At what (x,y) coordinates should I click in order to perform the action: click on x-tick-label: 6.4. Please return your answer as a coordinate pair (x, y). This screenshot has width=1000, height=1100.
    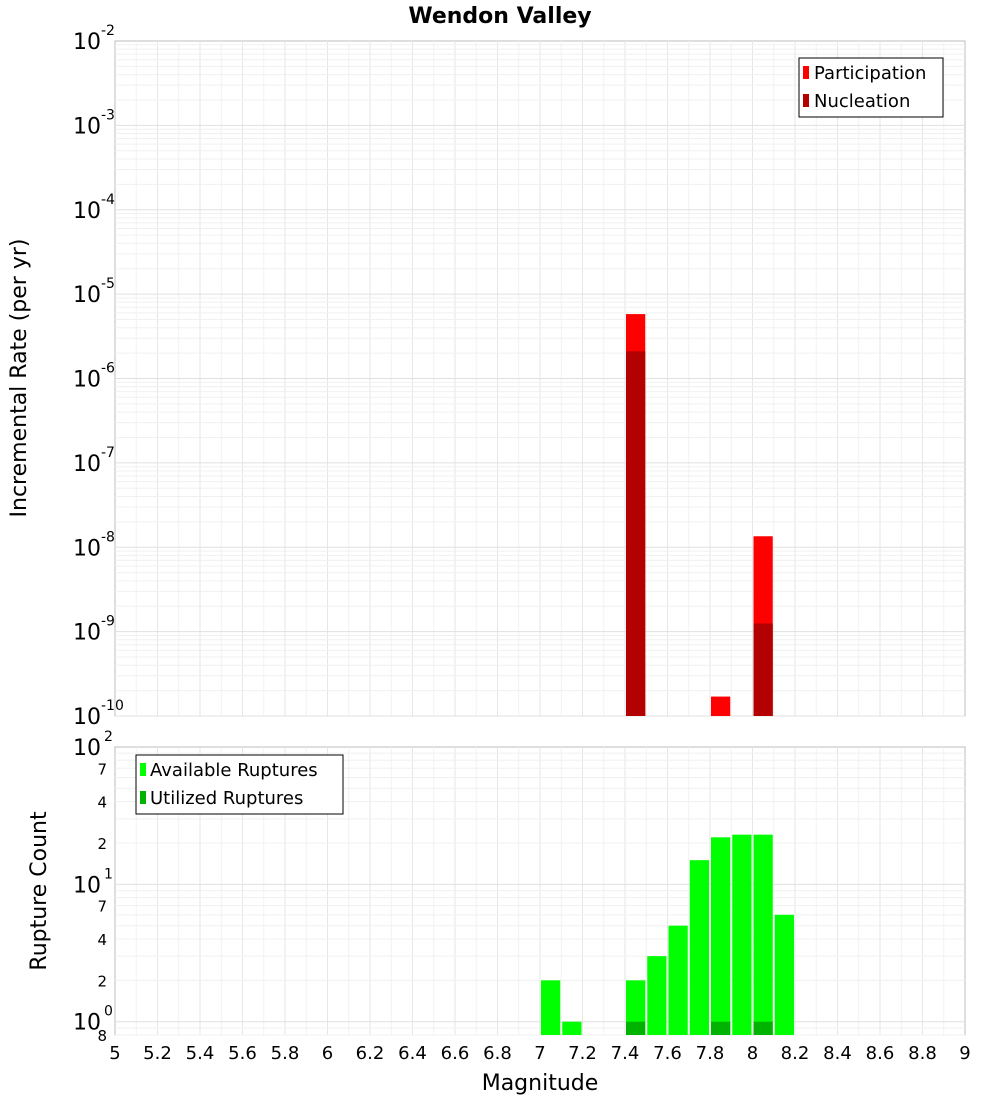
    Looking at the image, I should click on (412, 1053).